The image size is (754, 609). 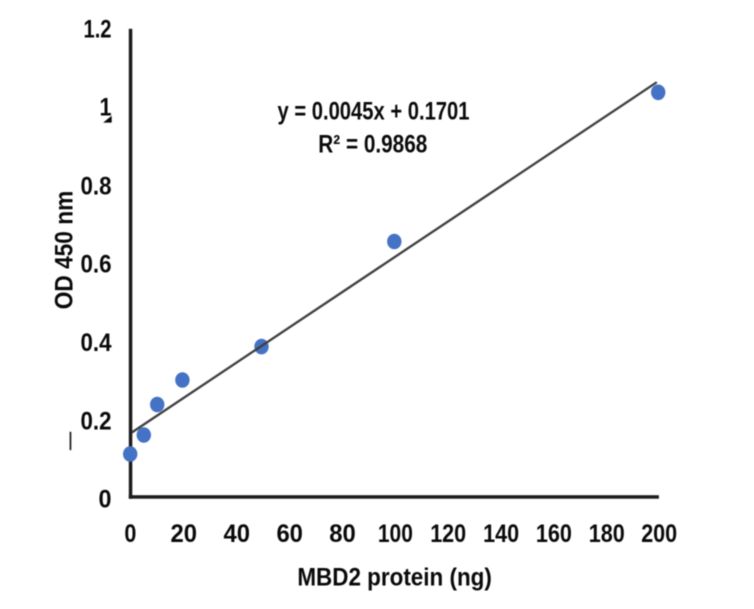 I want to click on svg-text: 0.6, so click(x=96, y=265).